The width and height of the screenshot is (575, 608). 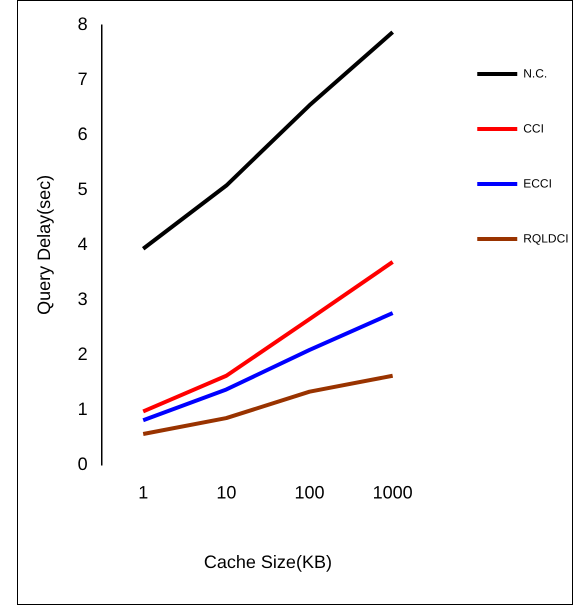 What do you see at coordinates (83, 244) in the screenshot?
I see `y-tick-label: 4` at bounding box center [83, 244].